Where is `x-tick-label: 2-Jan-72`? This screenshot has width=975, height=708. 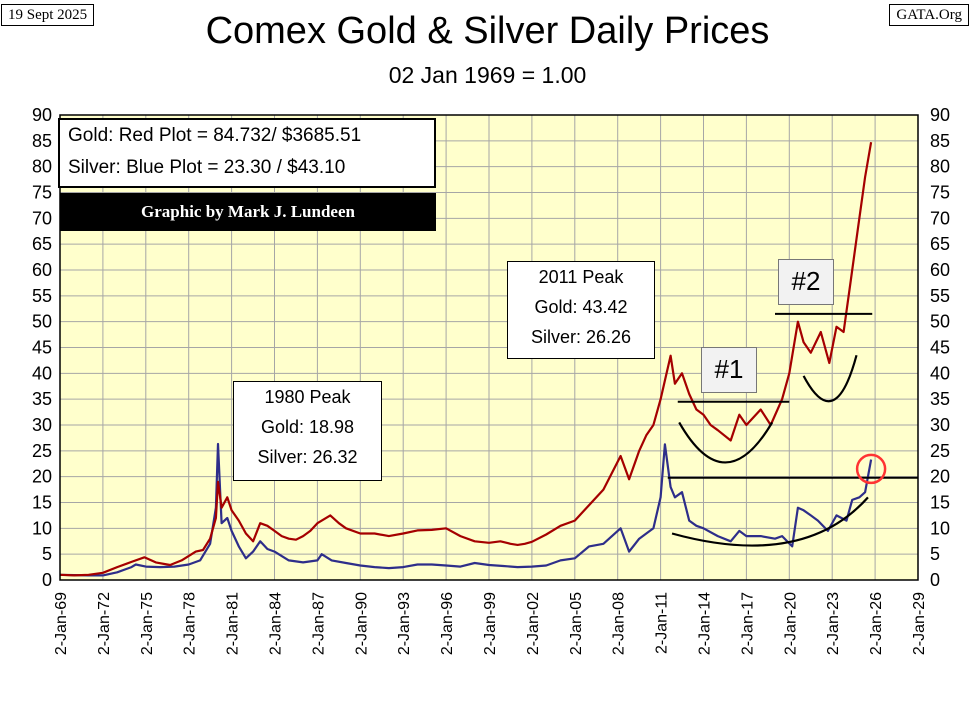
x-tick-label: 2-Jan-72 is located at coordinates (104, 623).